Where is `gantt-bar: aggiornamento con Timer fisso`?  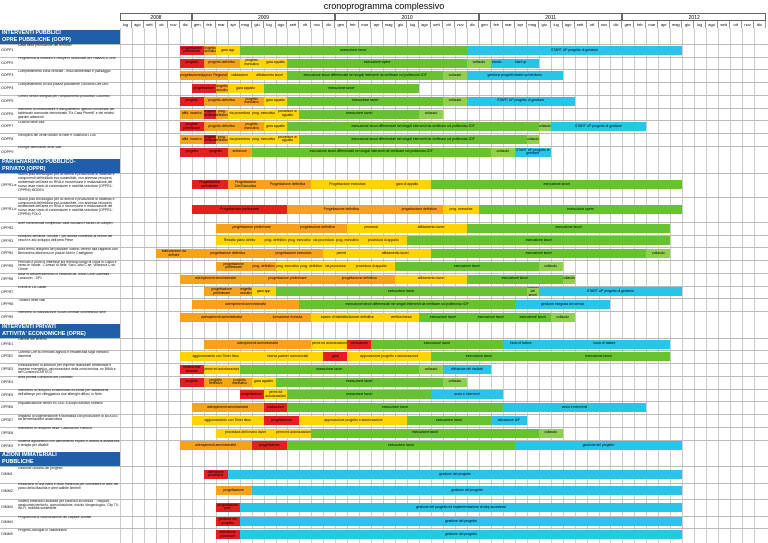 gantt-bar: aggiornamento con Timer fisso is located at coordinates (227, 420).